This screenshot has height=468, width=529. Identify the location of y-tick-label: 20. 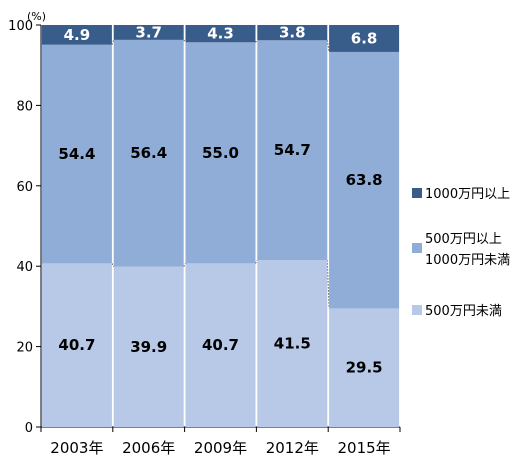
(24, 348).